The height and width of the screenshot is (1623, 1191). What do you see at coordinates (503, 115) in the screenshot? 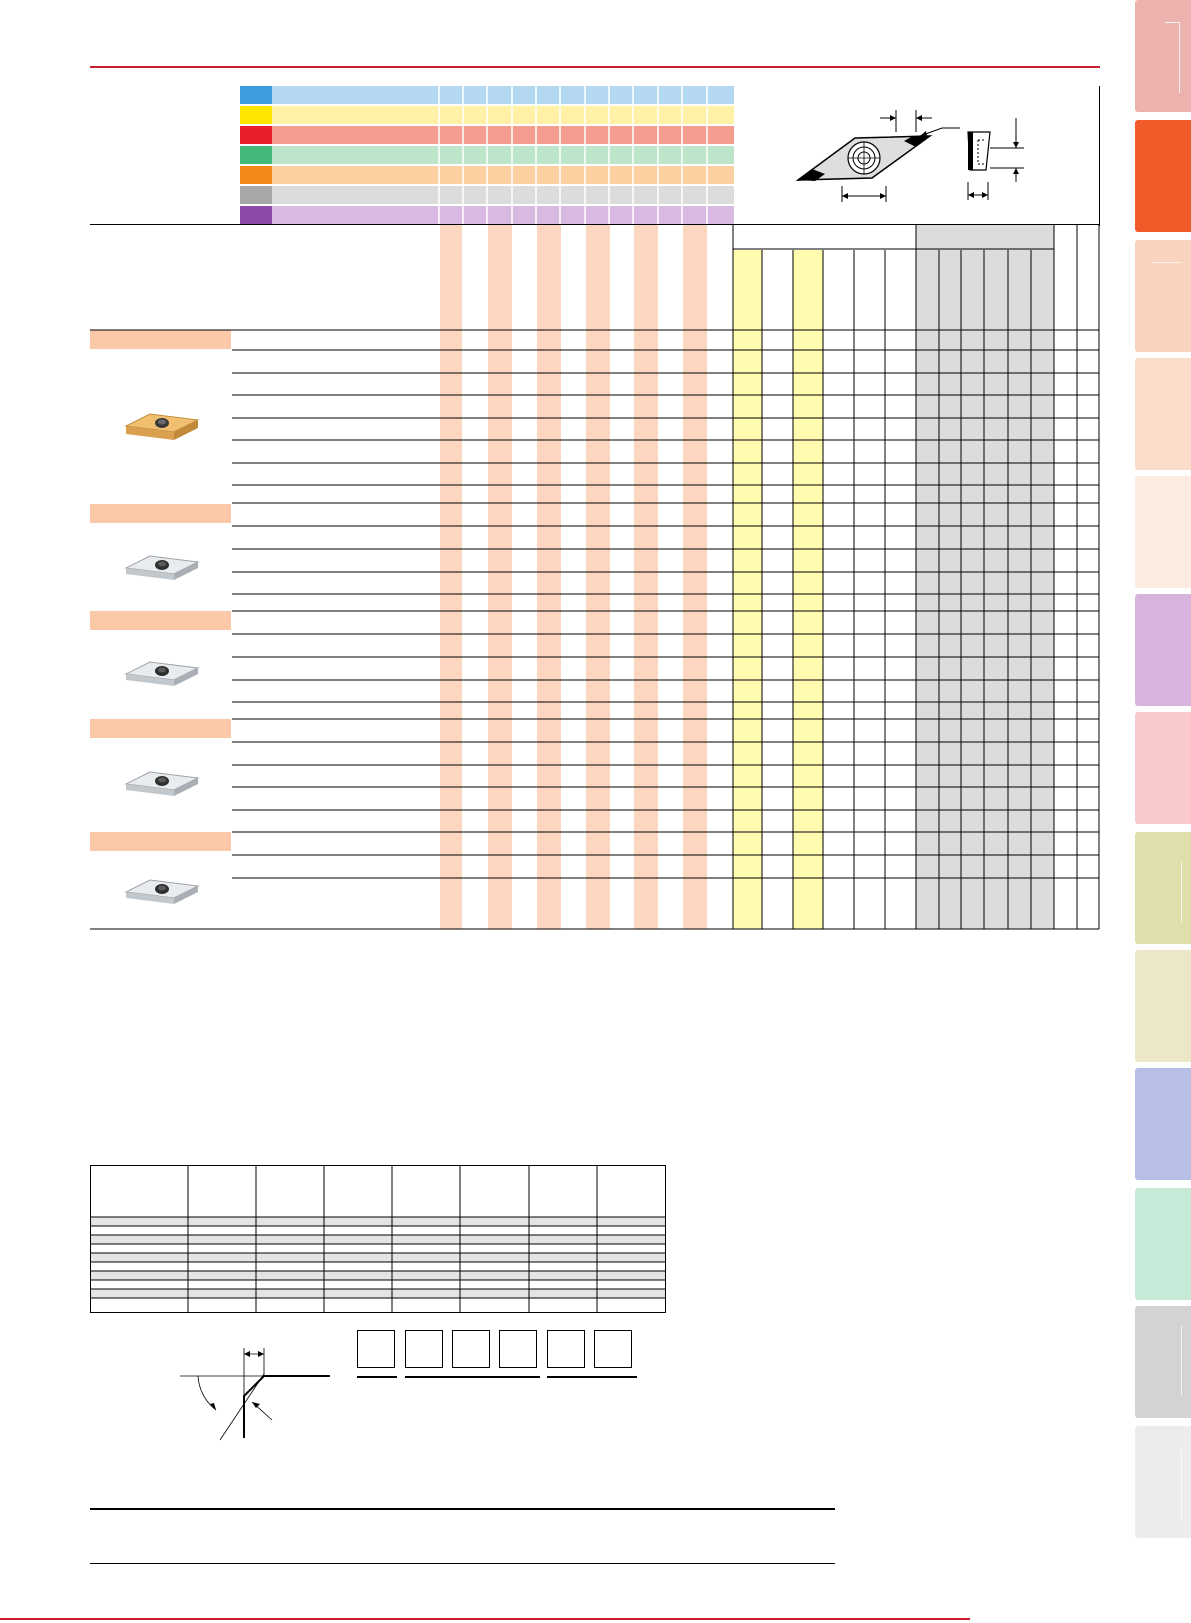
I see `iso-band-m` at bounding box center [503, 115].